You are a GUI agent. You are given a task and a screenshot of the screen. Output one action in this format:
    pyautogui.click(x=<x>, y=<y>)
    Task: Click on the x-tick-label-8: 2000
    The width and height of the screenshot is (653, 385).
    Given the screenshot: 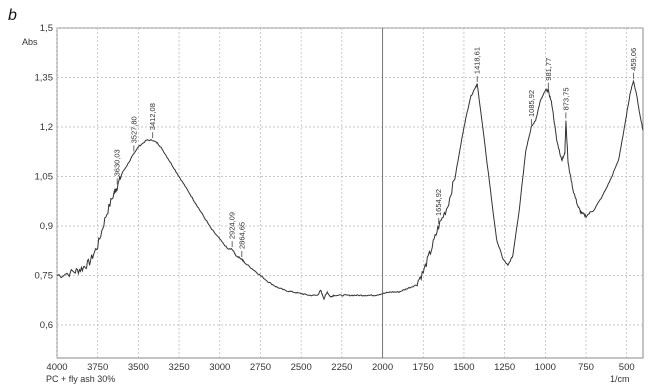 What is the action you would take?
    pyautogui.click(x=382, y=367)
    